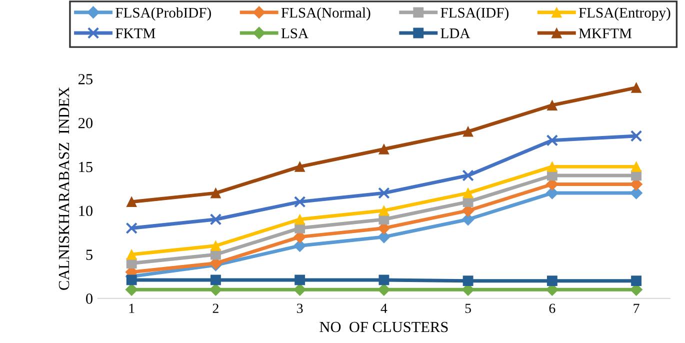 The image size is (685, 343). Describe the element at coordinates (300, 309) in the screenshot. I see `x-tick-label: 3` at that location.